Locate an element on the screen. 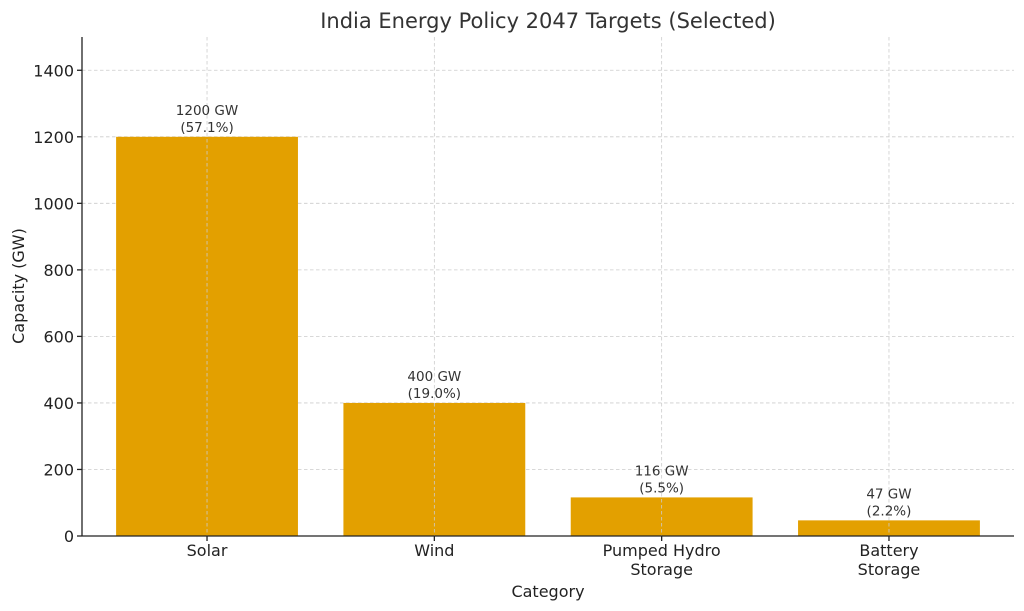 The width and height of the screenshot is (1024, 611). y-axis-label: Capacity (GW) is located at coordinates (18, 286).